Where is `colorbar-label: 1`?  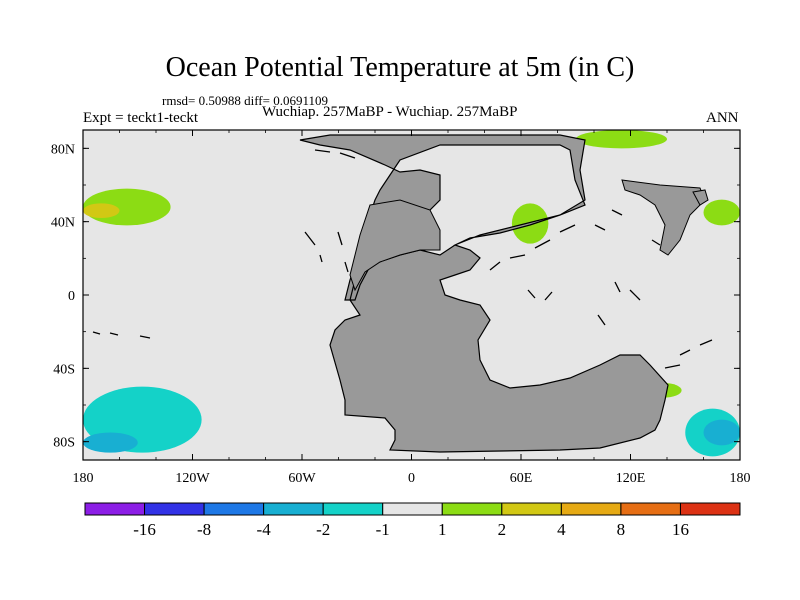 colorbar-label: 1 is located at coordinates (442, 529).